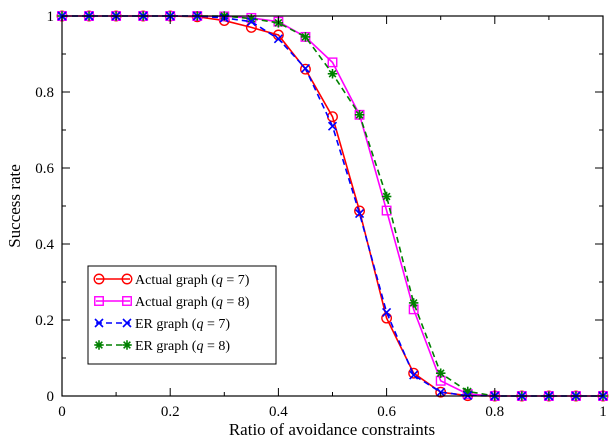 This screenshot has width=609, height=441. What do you see at coordinates (170, 412) in the screenshot?
I see `x-tick-label: 0.2` at bounding box center [170, 412].